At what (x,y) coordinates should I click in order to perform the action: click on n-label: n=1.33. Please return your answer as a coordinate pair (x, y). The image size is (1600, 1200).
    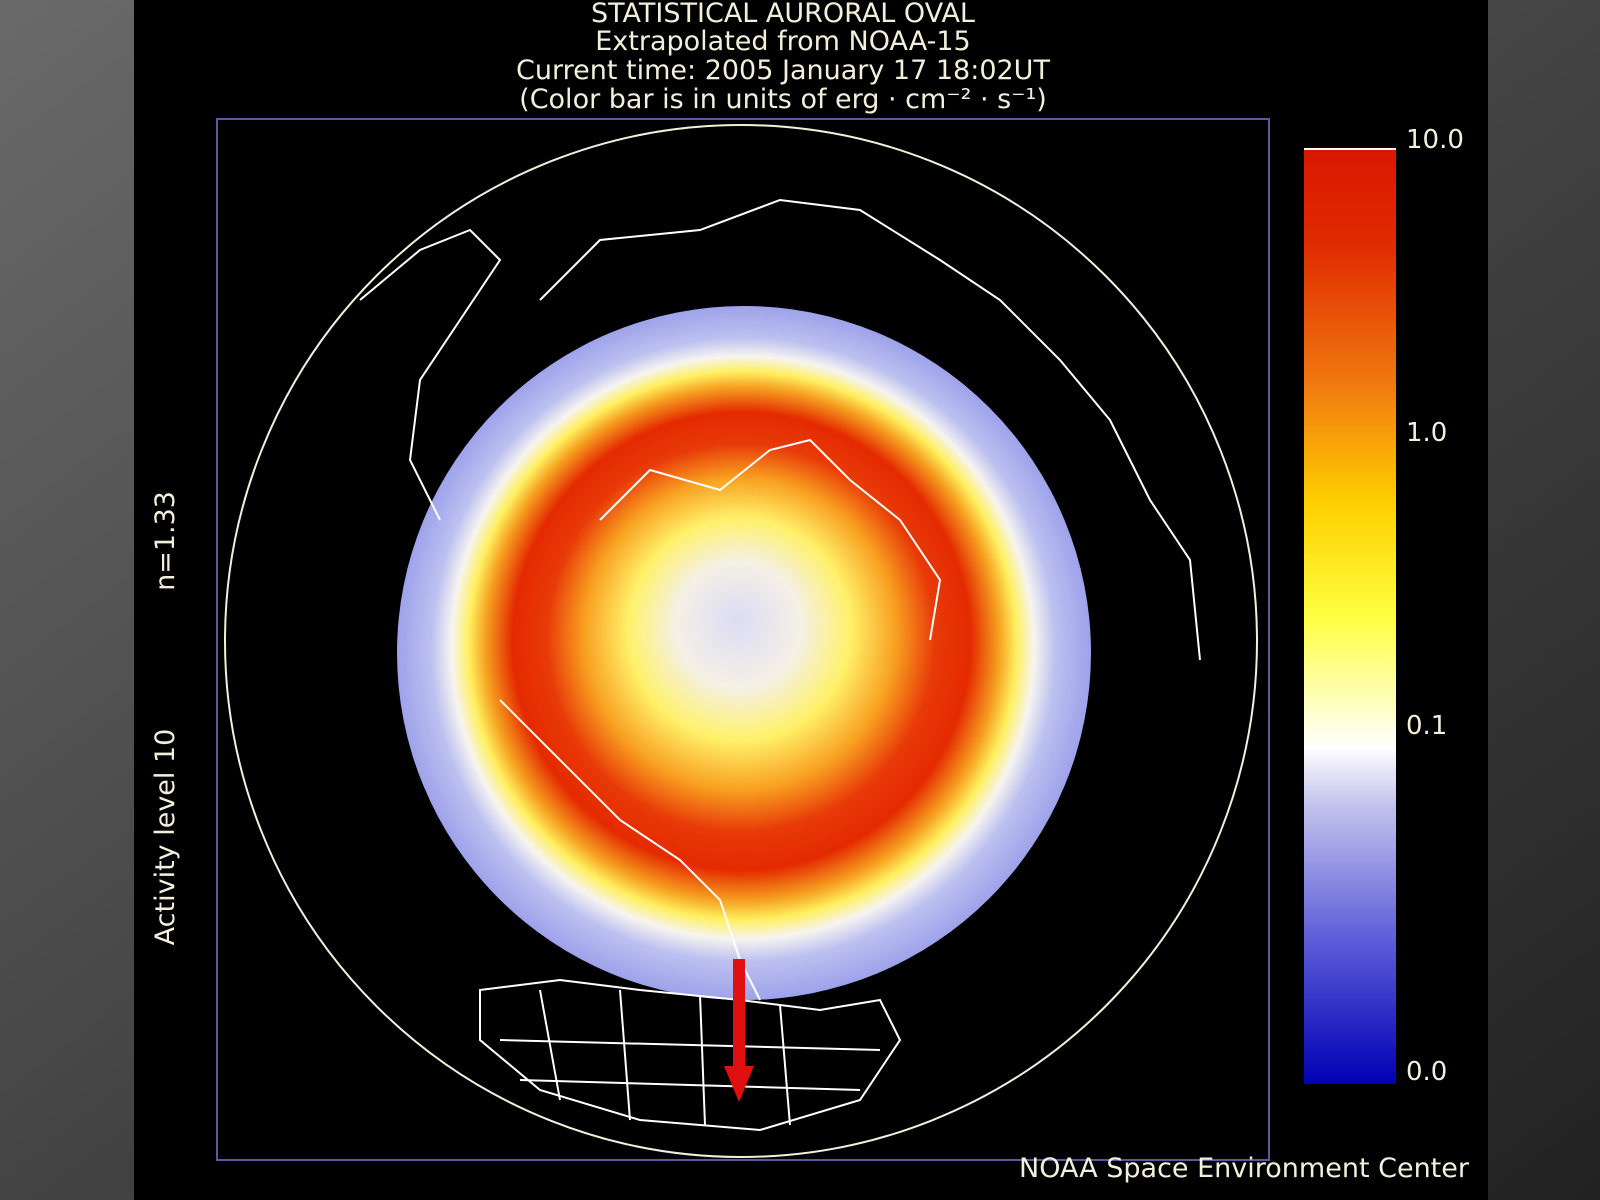
    Looking at the image, I should click on (165, 541).